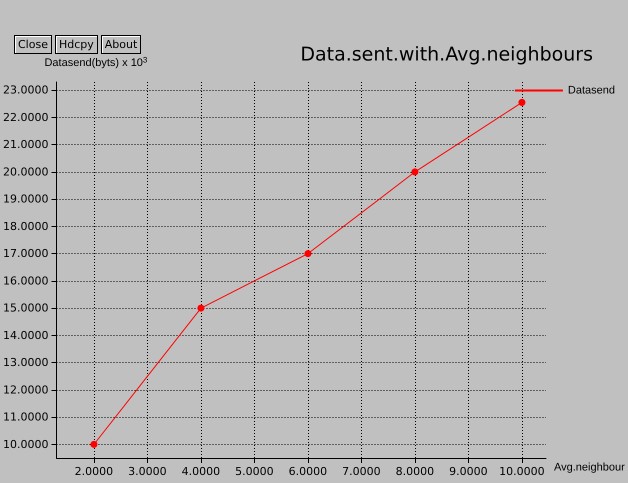 This screenshot has width=628, height=483. What do you see at coordinates (25, 308) in the screenshot?
I see `y-tick-label: 15.0000` at bounding box center [25, 308].